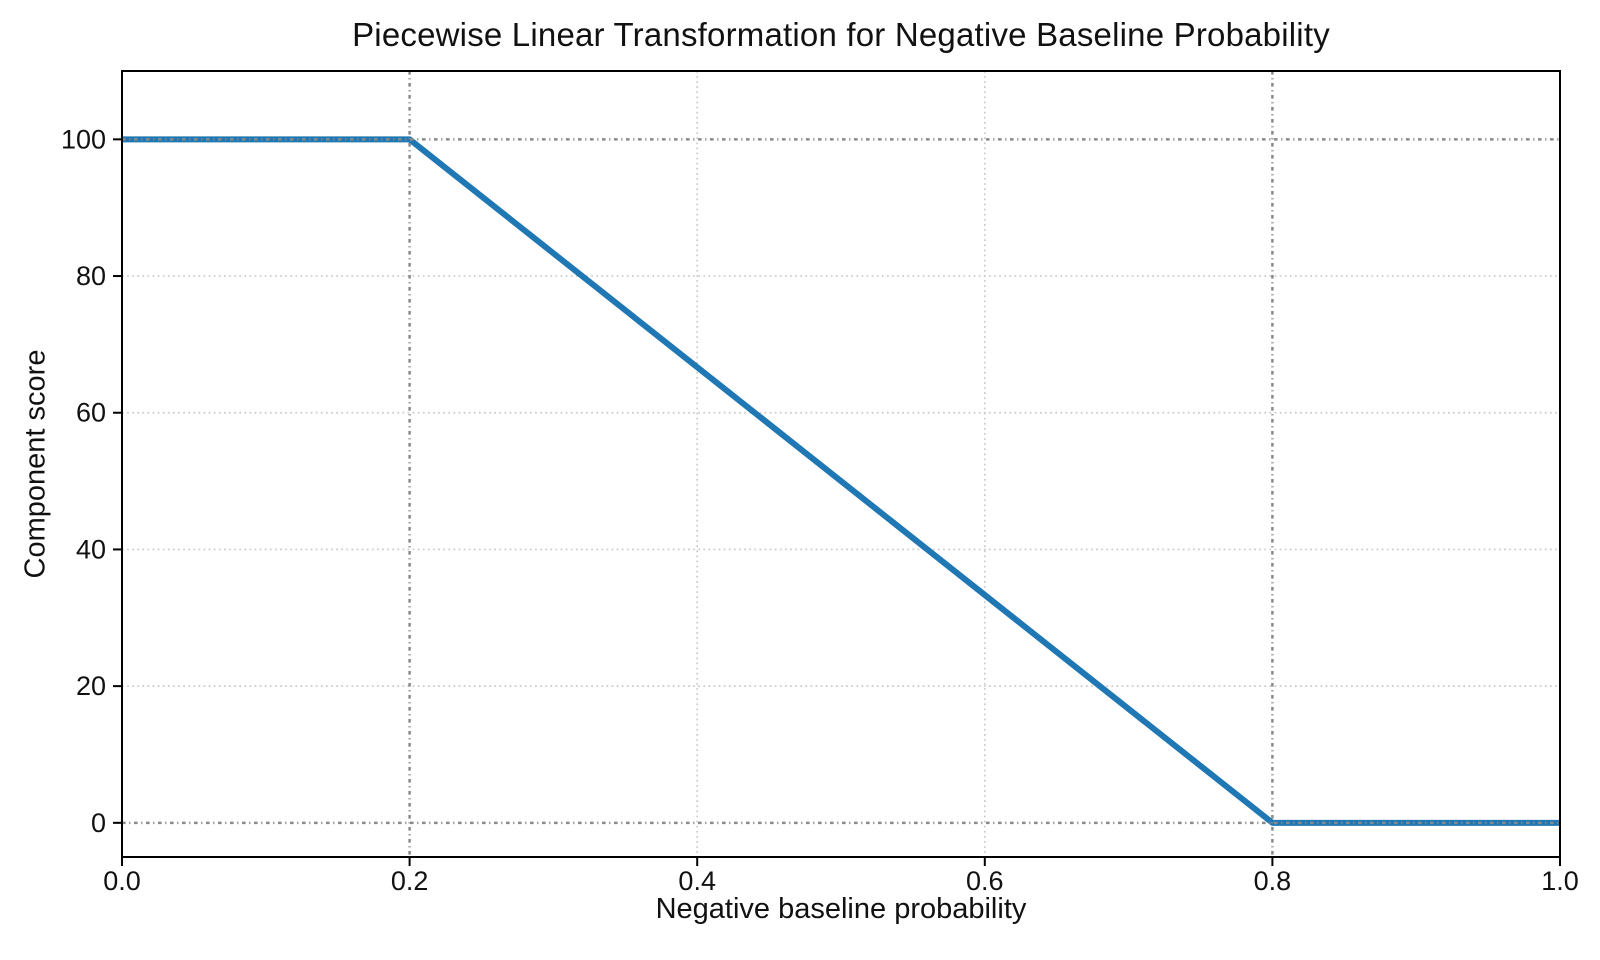 The height and width of the screenshot is (960, 1600). Describe the element at coordinates (1273, 881) in the screenshot. I see `x-tick-label: 0.8` at that location.